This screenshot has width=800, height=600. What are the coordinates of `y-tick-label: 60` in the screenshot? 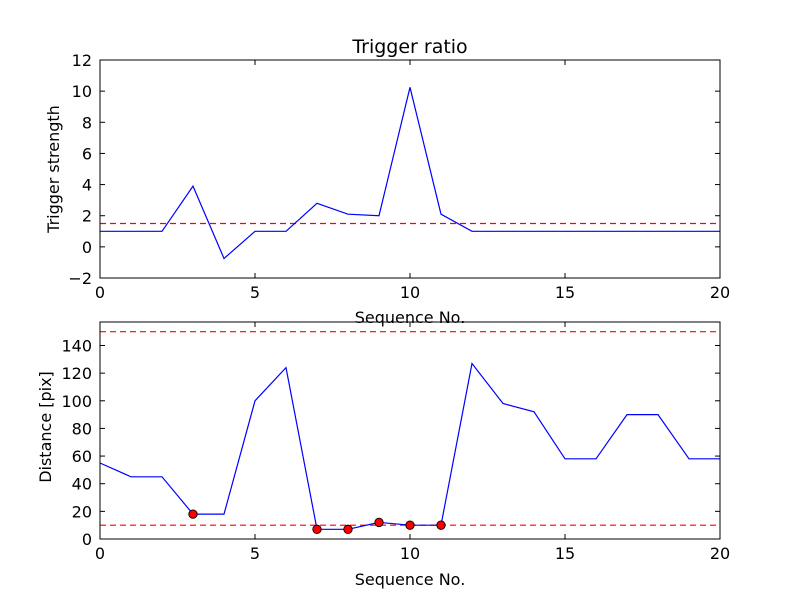 It's located at (82, 456).